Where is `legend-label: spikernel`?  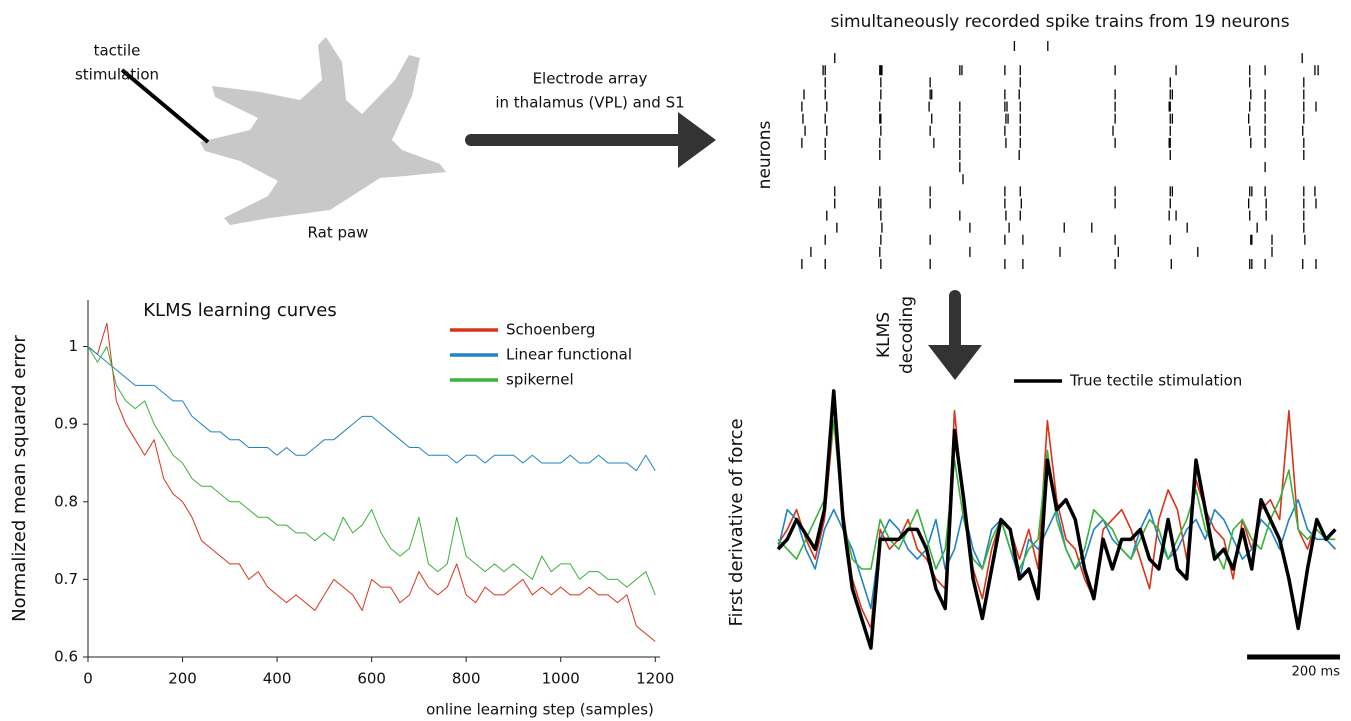
legend-label: spikernel is located at coordinates (540, 380).